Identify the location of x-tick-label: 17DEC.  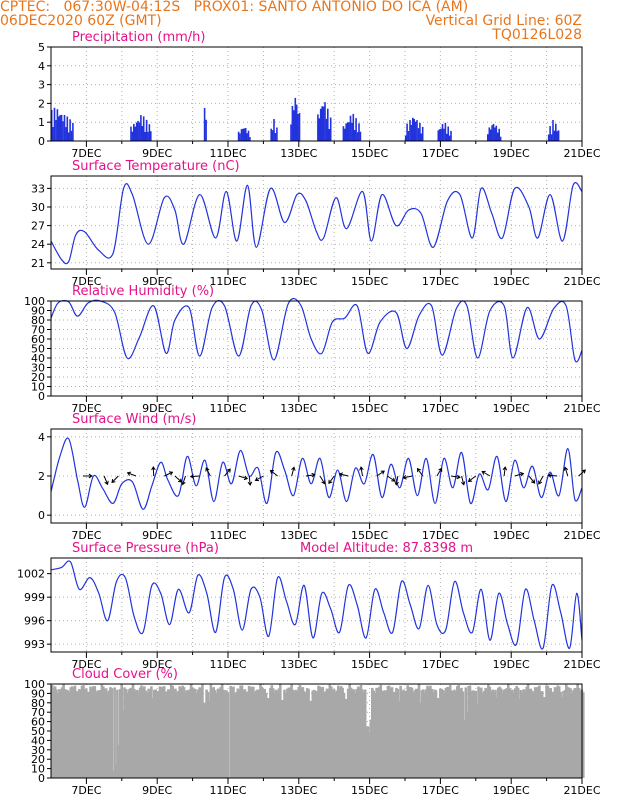
(440, 281).